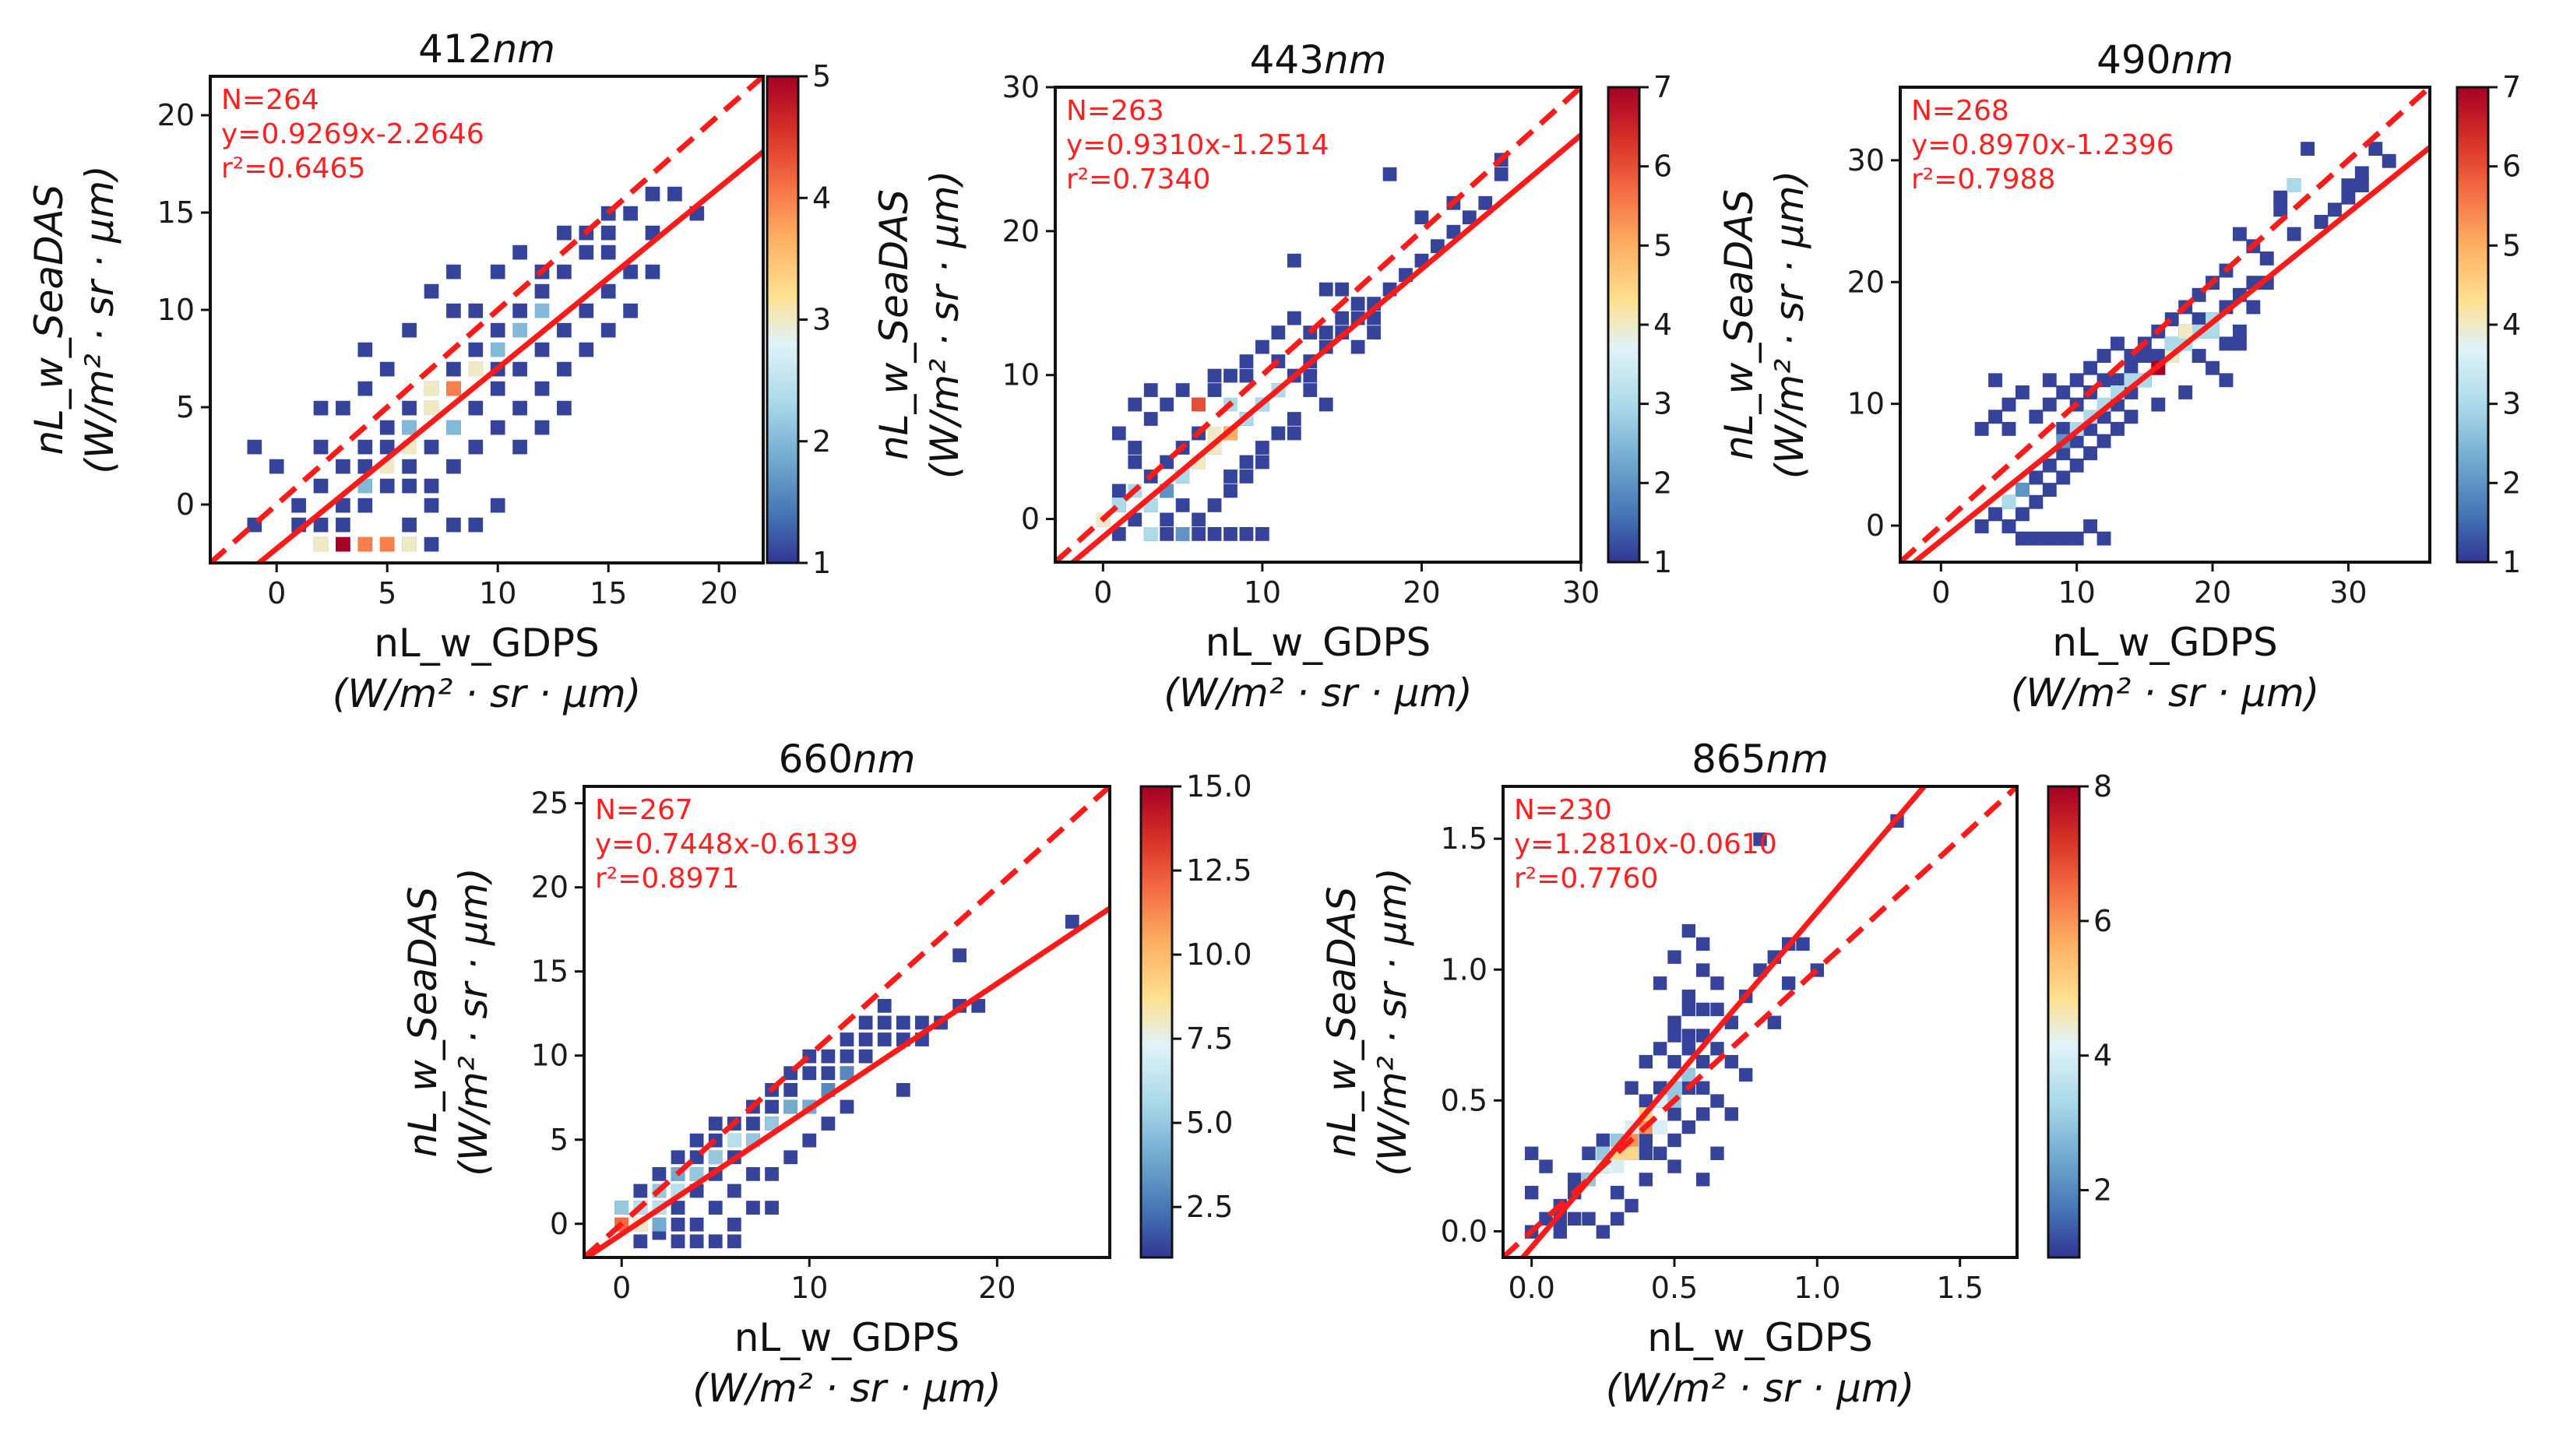 This screenshot has height=1456, width=2570. What do you see at coordinates (1319, 60) in the screenshot?
I see `panel-title: 443nm` at bounding box center [1319, 60].